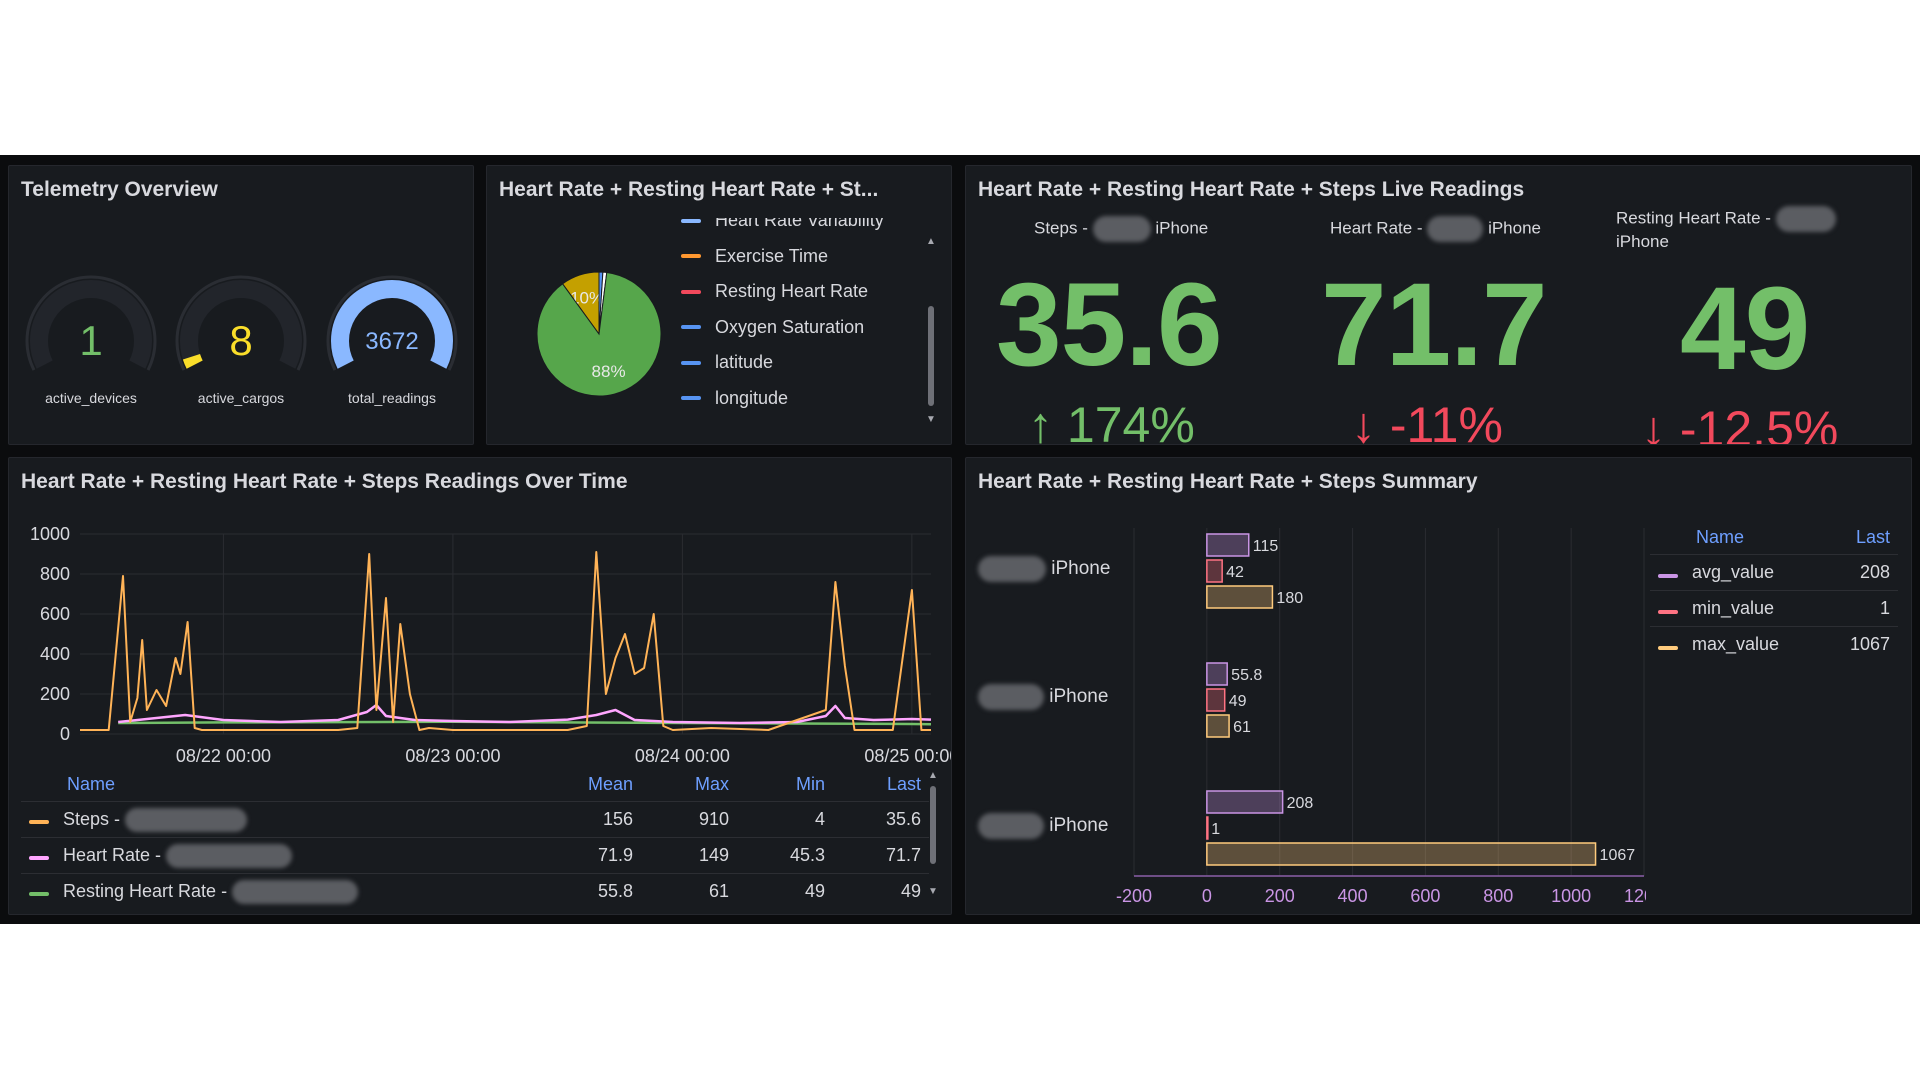 The height and width of the screenshot is (1080, 1920). Describe the element at coordinates (599, 334) in the screenshot. I see `pie-slice` at that location.